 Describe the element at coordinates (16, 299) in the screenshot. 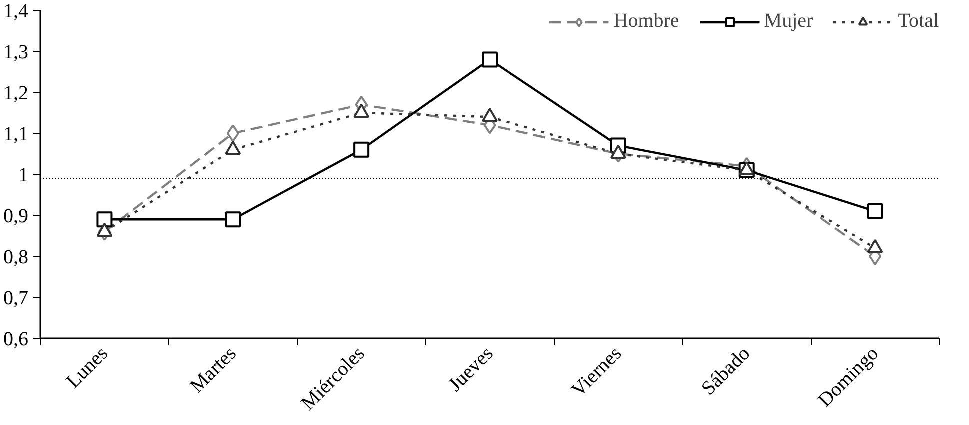

I see `y-tick-label: 0,7` at that location.